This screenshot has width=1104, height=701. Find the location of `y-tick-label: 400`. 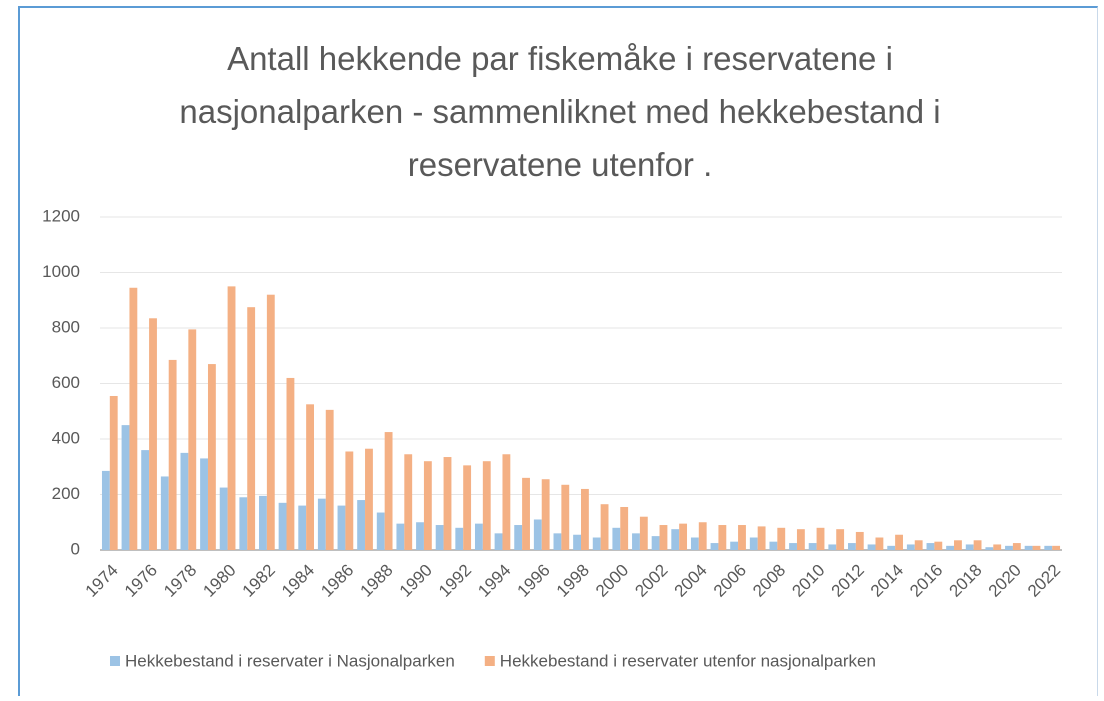

y-tick-label: 400 is located at coordinates (66, 437).